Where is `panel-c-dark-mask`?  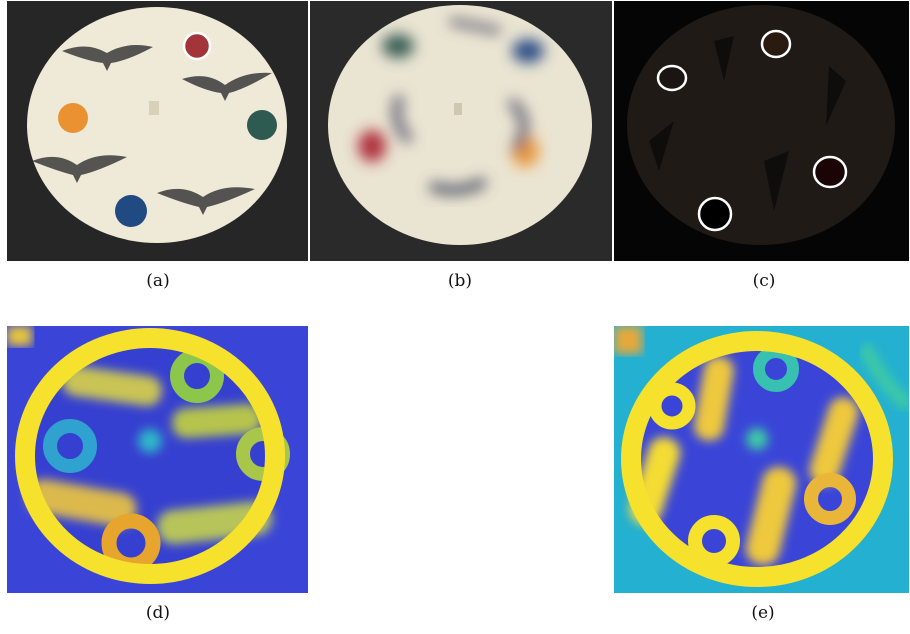
panel-c-dark-mask is located at coordinates (761, 131).